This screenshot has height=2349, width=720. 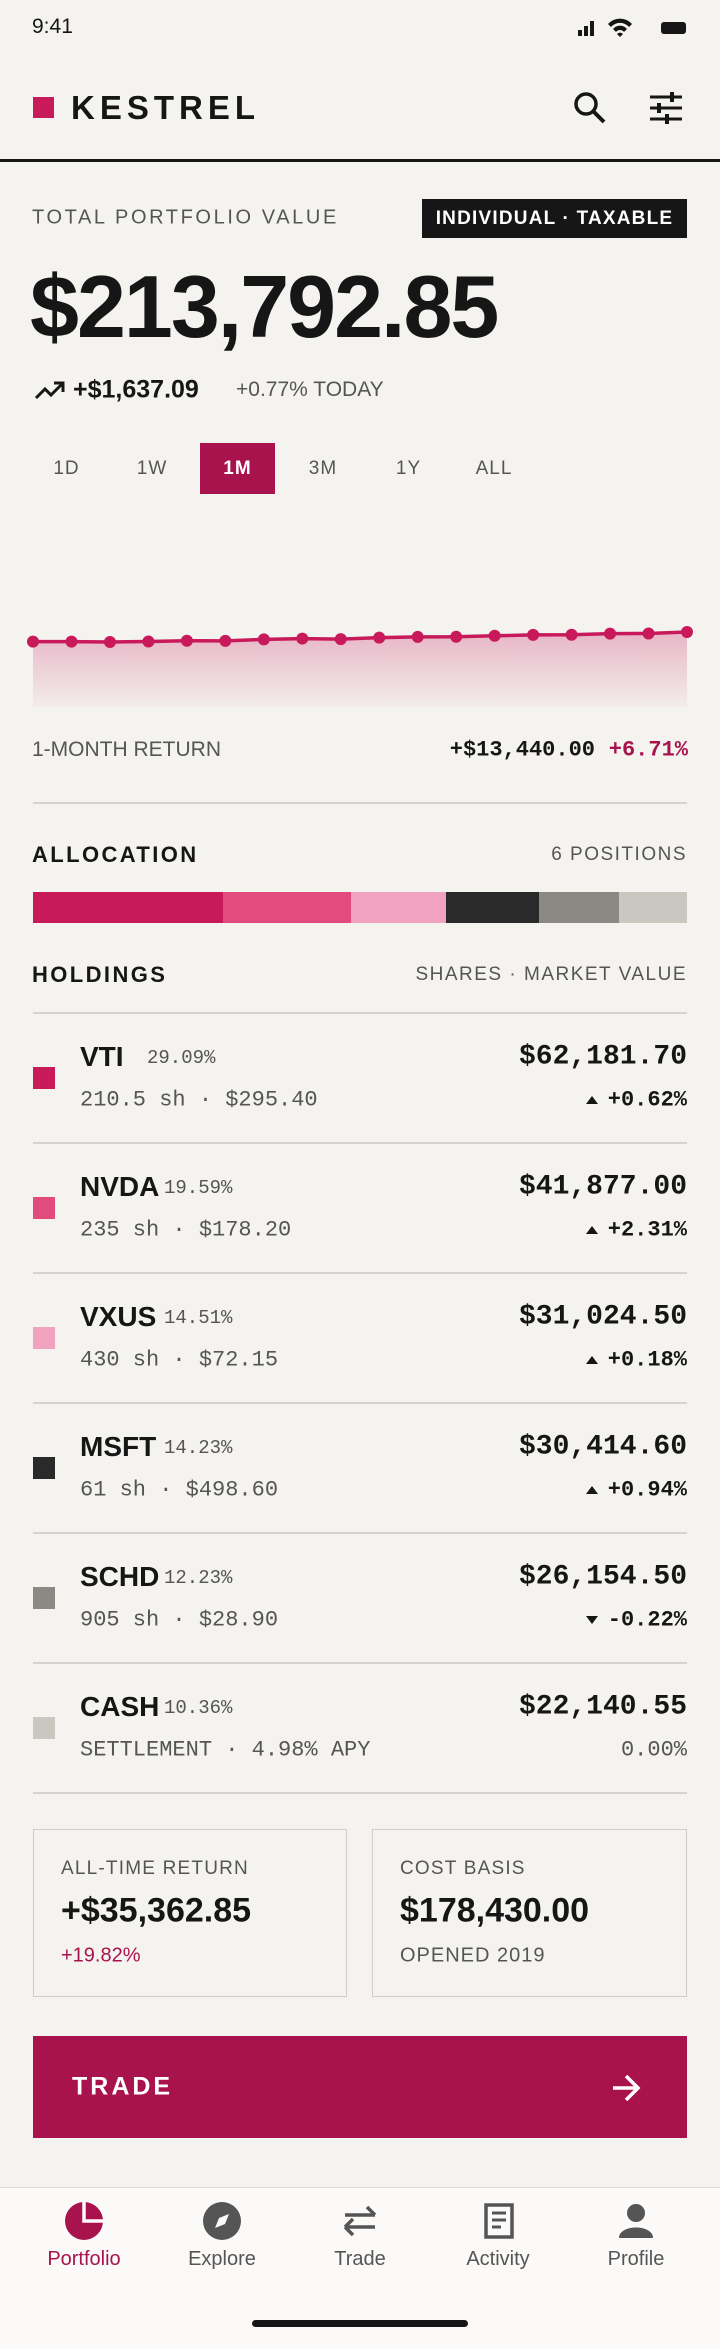 What do you see at coordinates (101, 1955) in the screenshot?
I see `card-sub: +19.82%` at bounding box center [101, 1955].